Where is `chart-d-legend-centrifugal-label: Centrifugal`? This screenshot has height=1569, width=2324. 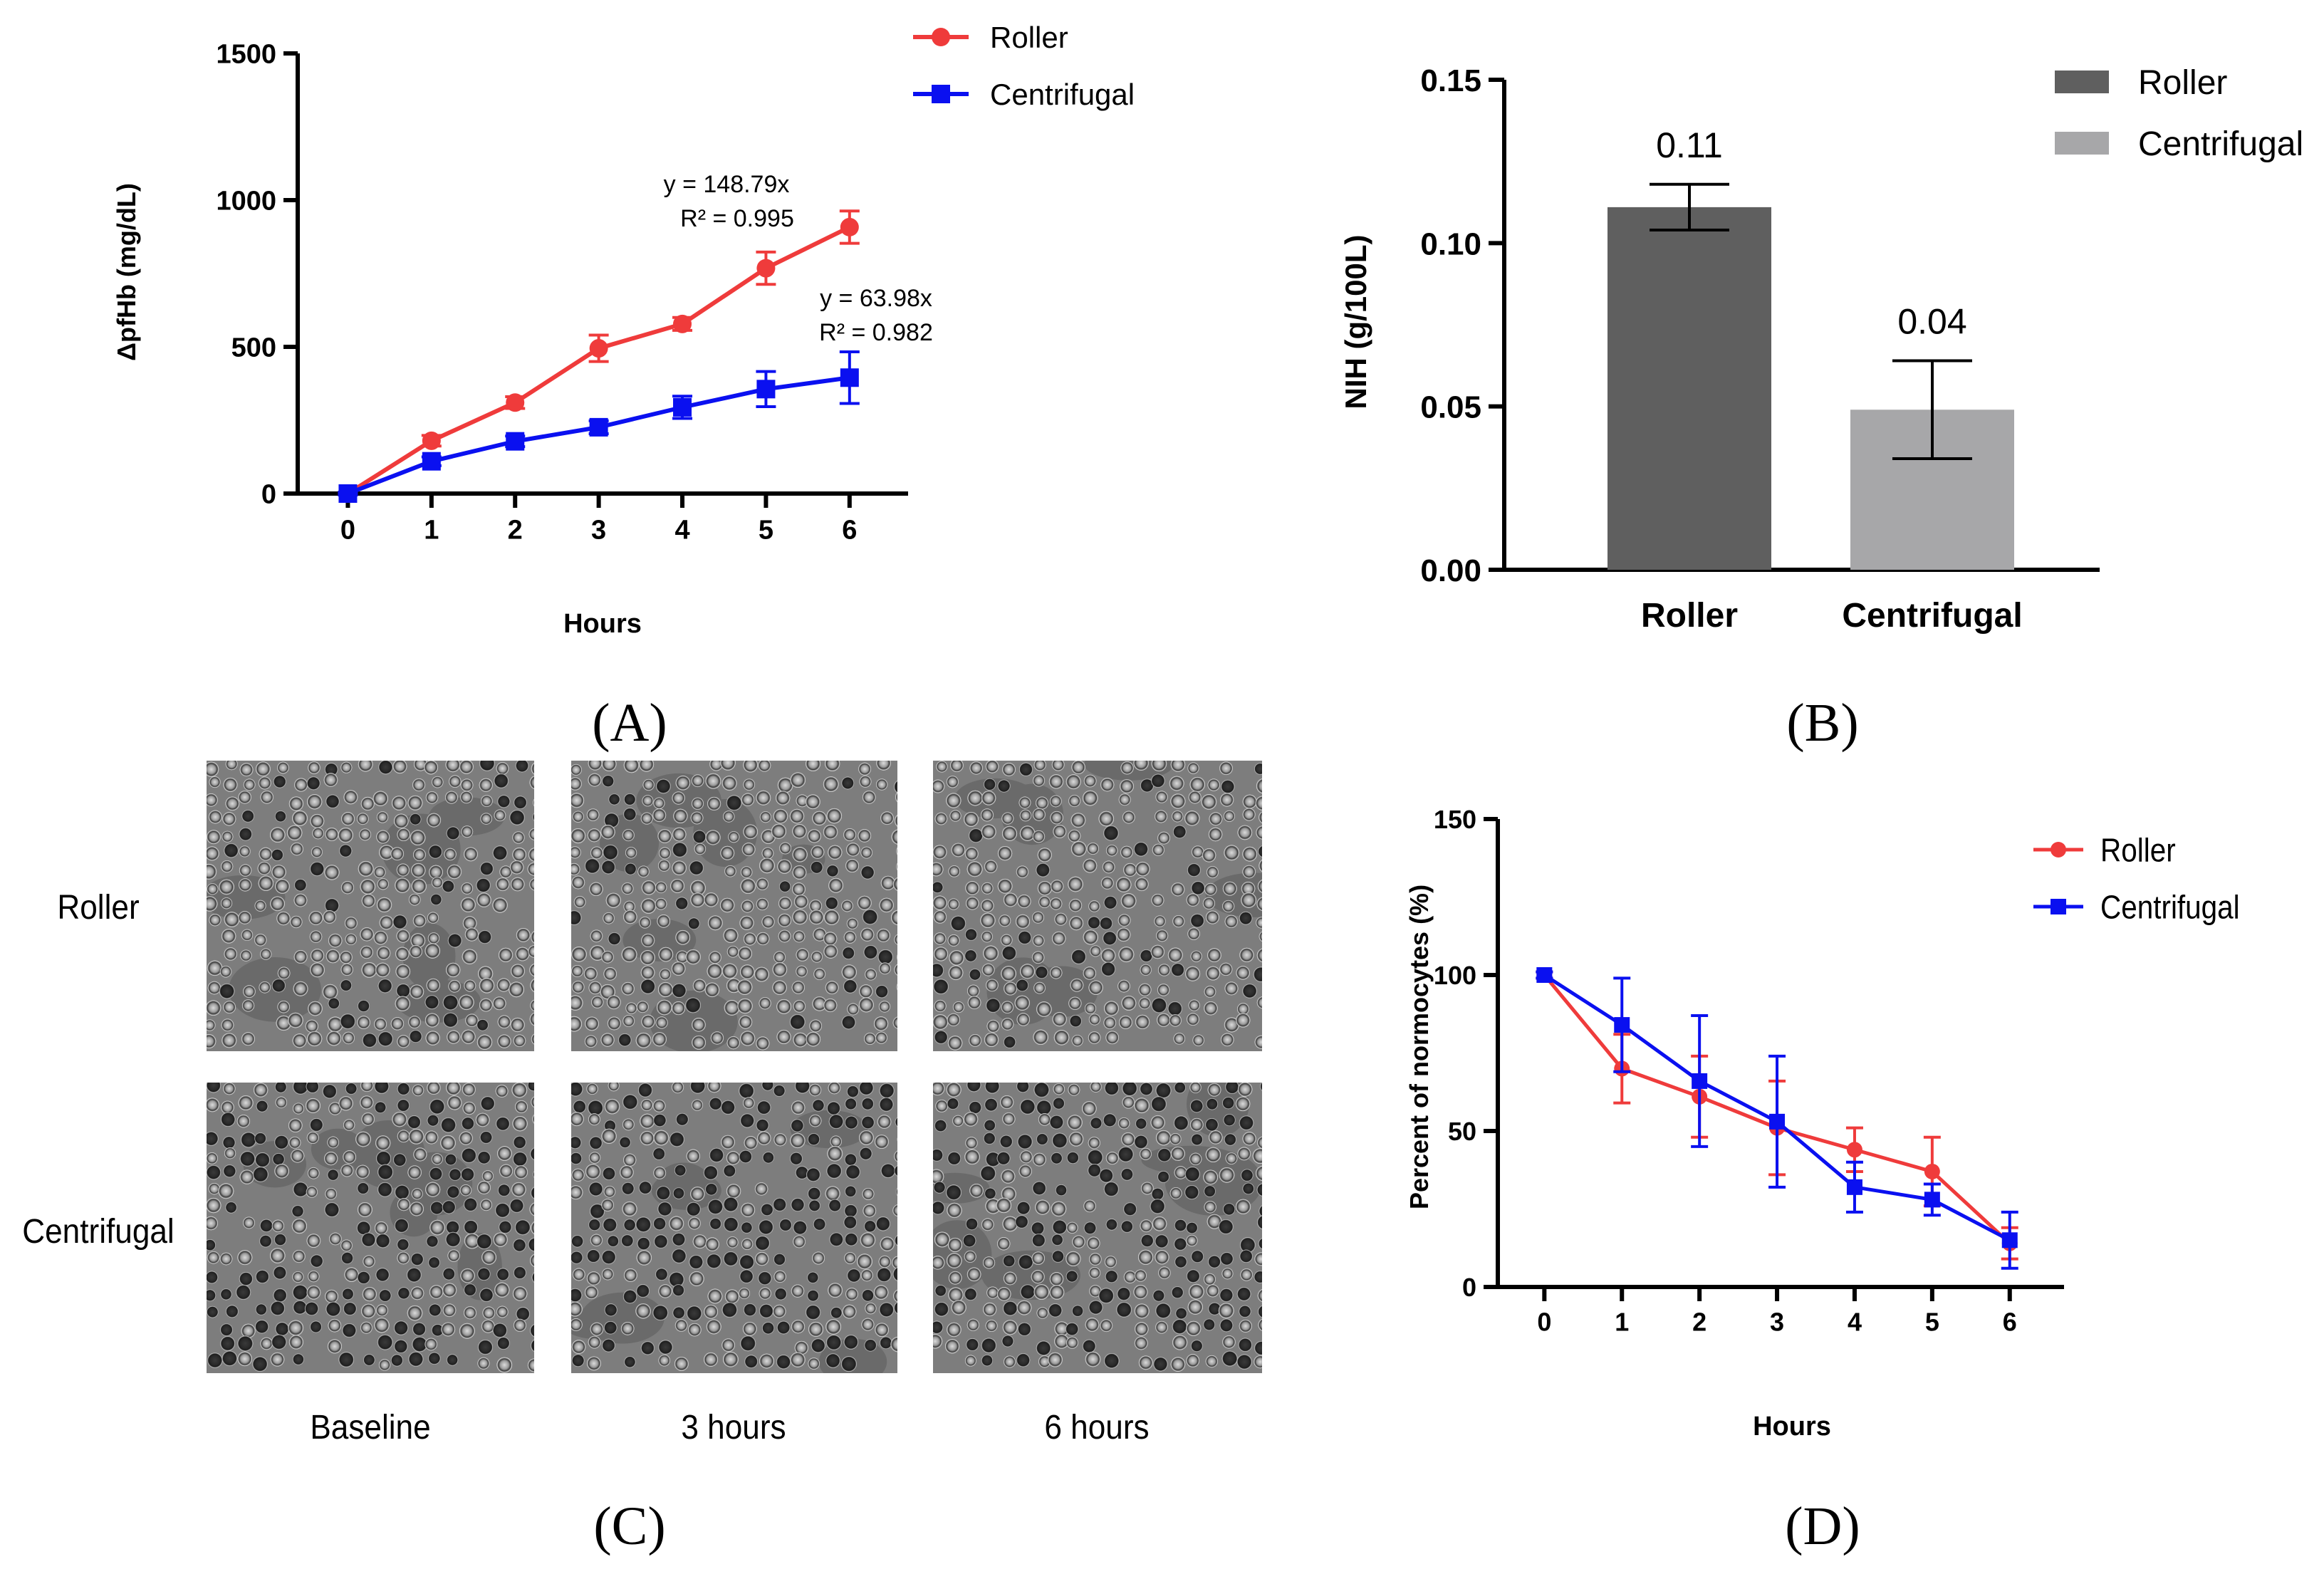
chart-d-legend-centrifugal-label: Centrifugal is located at coordinates (2170, 908).